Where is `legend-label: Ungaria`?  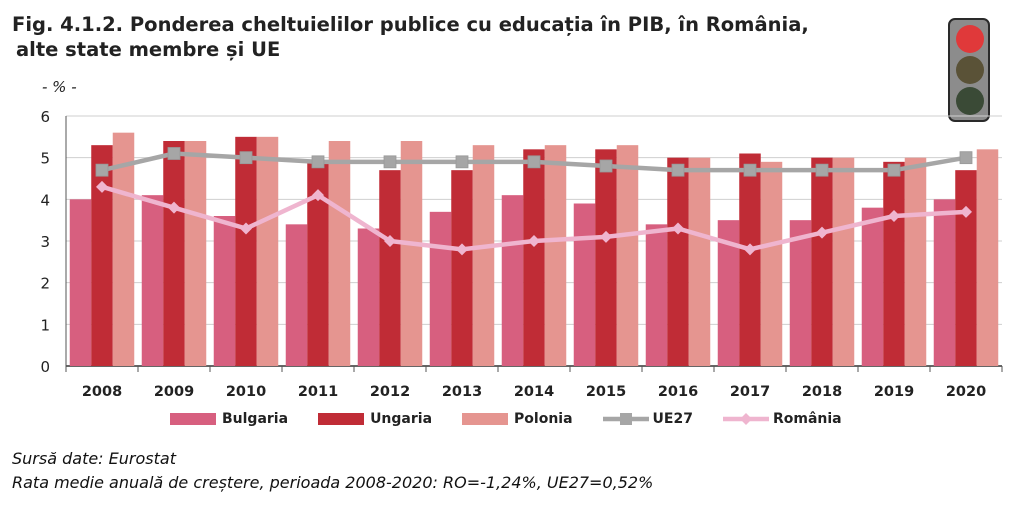 legend-label: Ungaria is located at coordinates (401, 419).